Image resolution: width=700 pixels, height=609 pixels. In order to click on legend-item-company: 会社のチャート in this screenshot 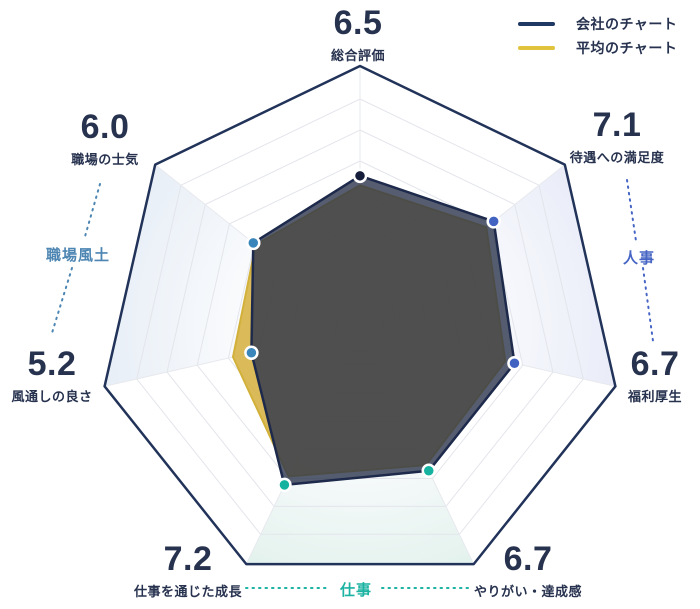, I will do `click(597, 24)`.